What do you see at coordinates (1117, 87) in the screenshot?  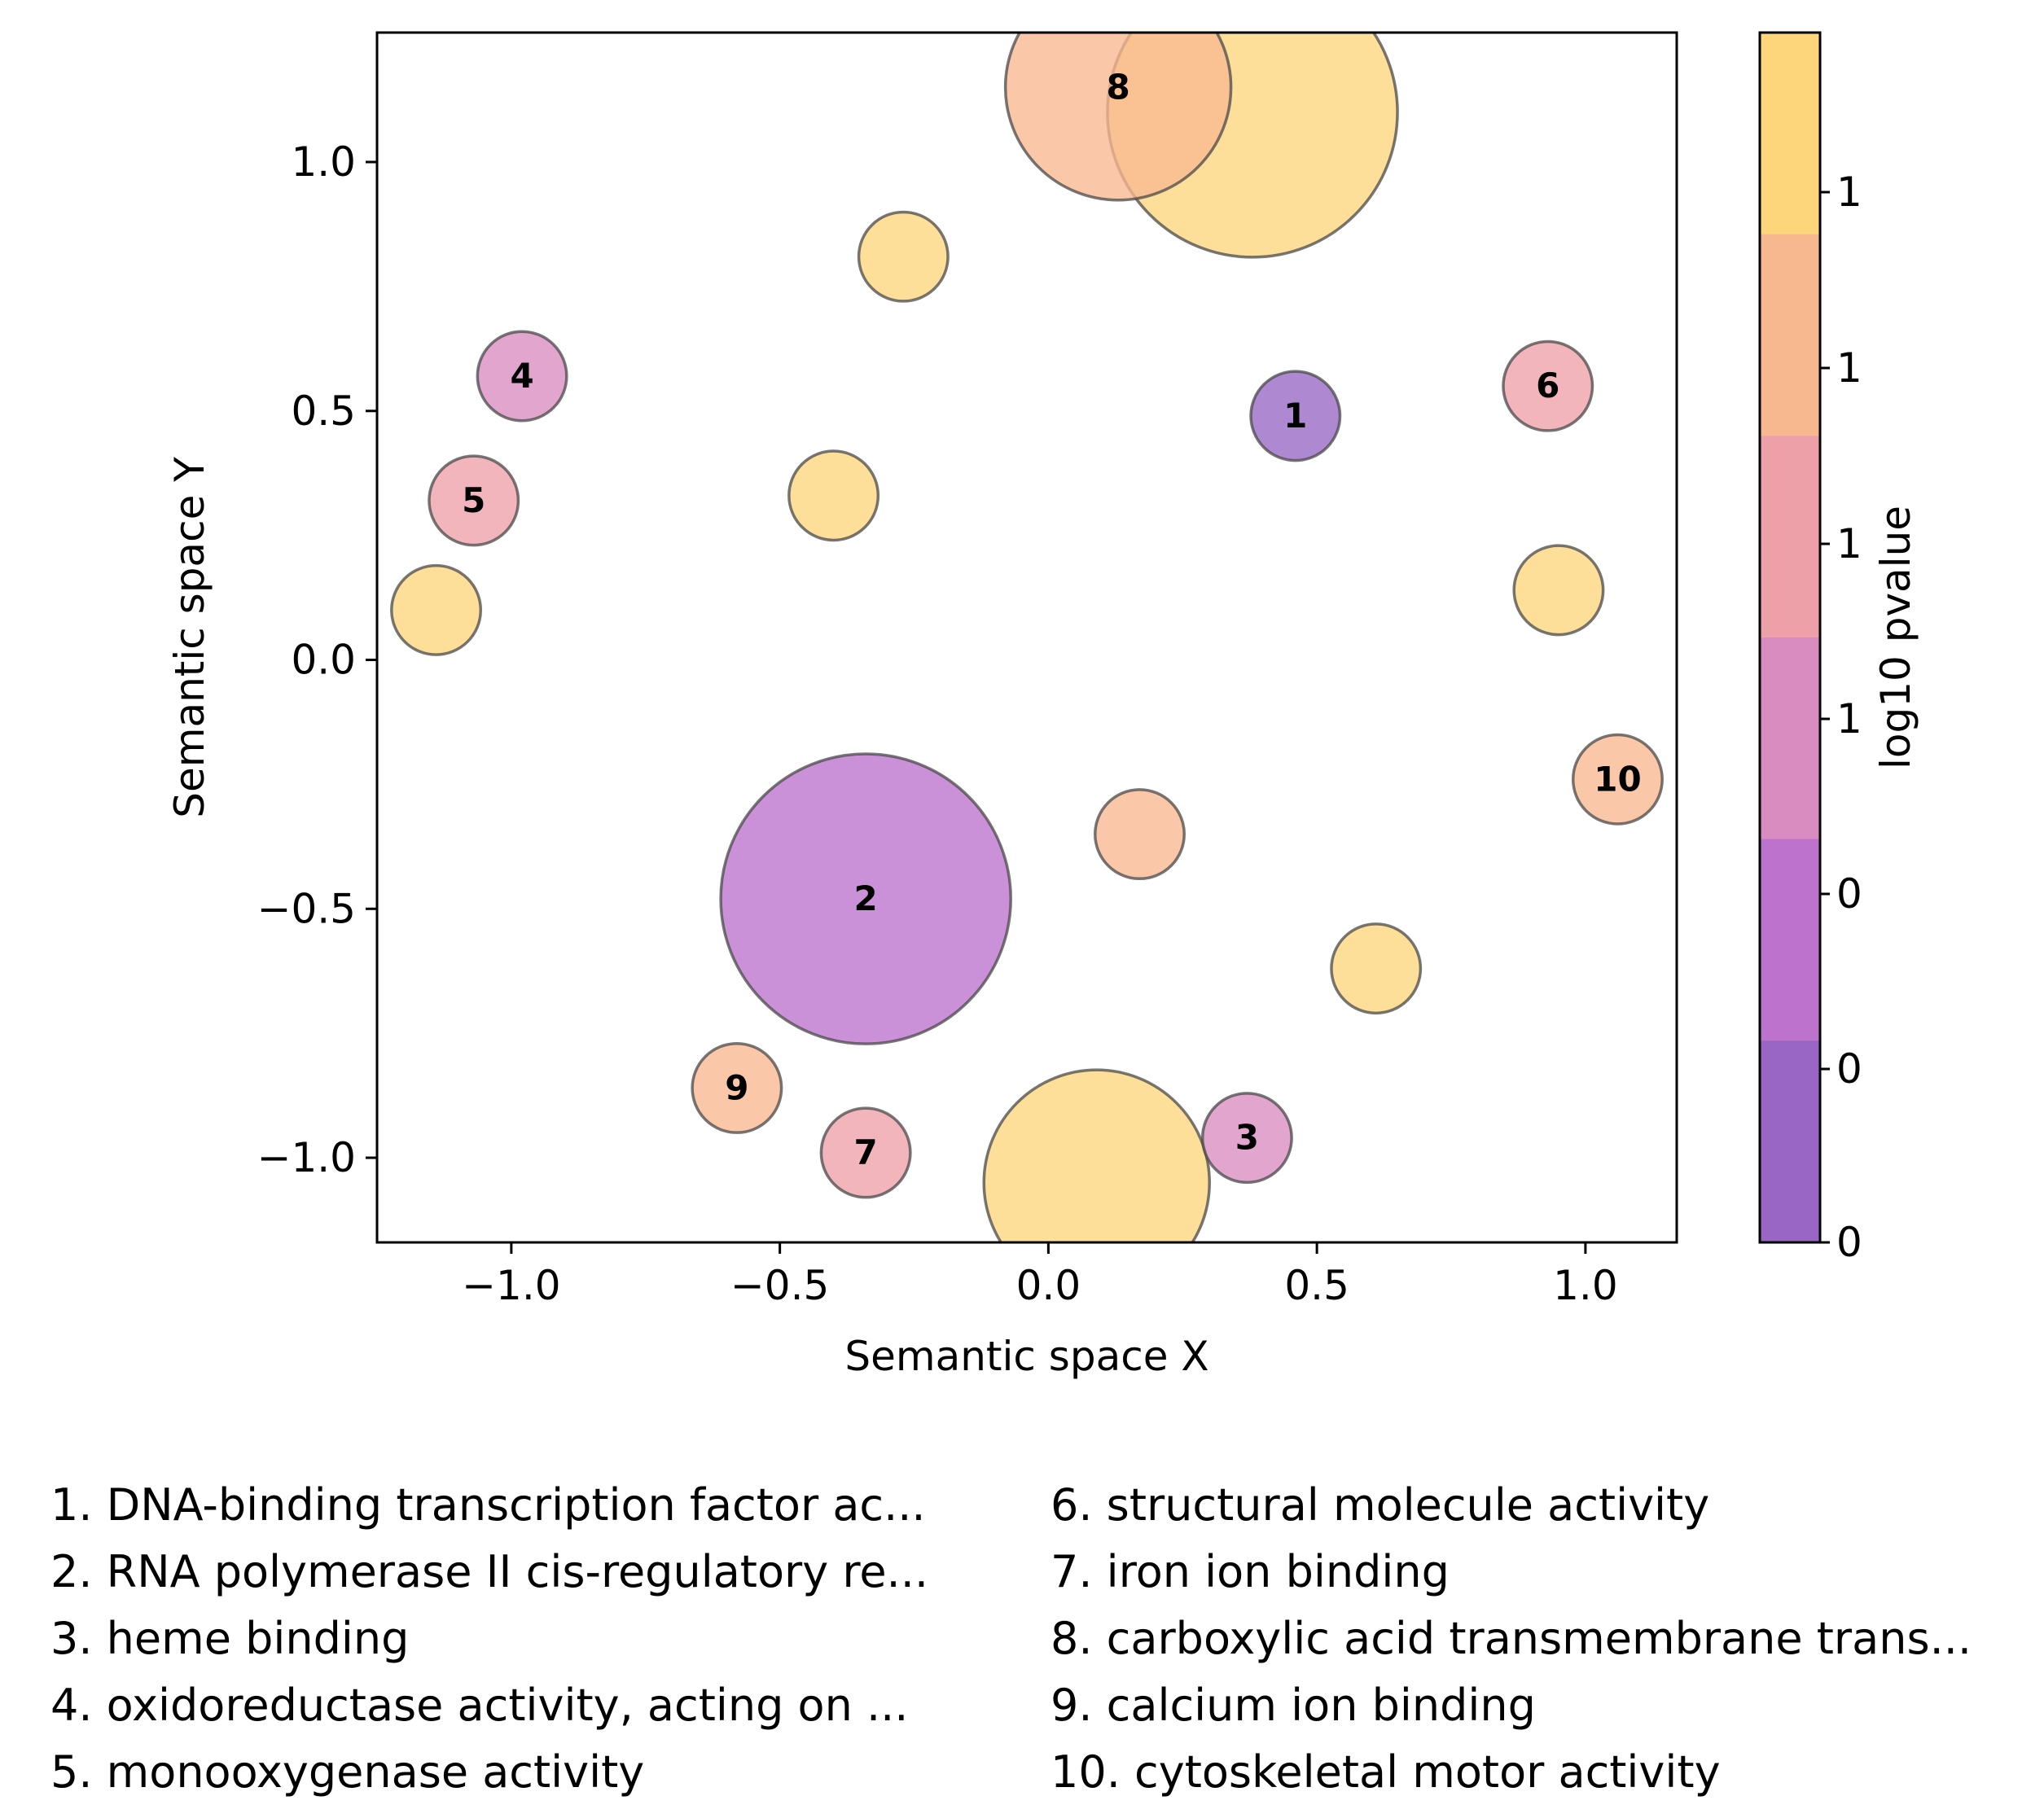 I see `bubble-label: 8` at bounding box center [1117, 87].